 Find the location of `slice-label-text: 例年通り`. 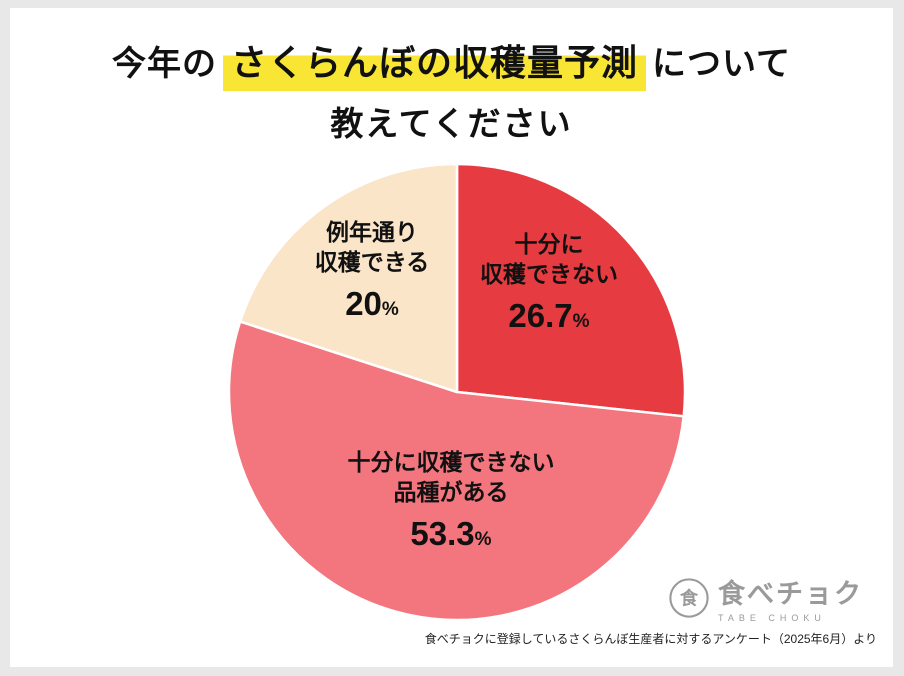

slice-label-text: 例年通り is located at coordinates (372, 232).